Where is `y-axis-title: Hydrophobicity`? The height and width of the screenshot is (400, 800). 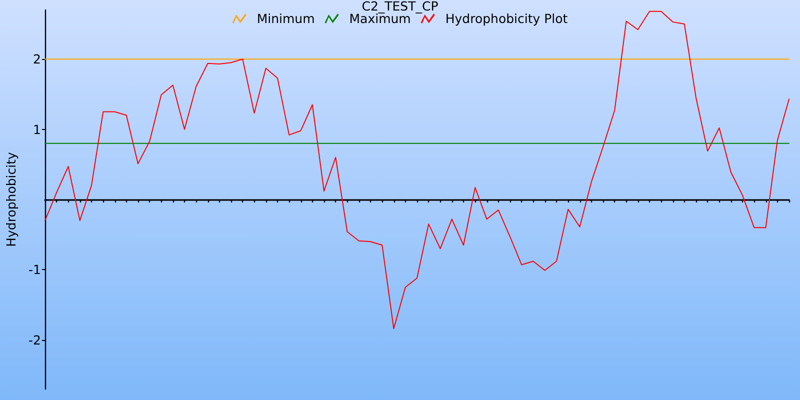
y-axis-title: Hydrophobicity is located at coordinates (11, 199).